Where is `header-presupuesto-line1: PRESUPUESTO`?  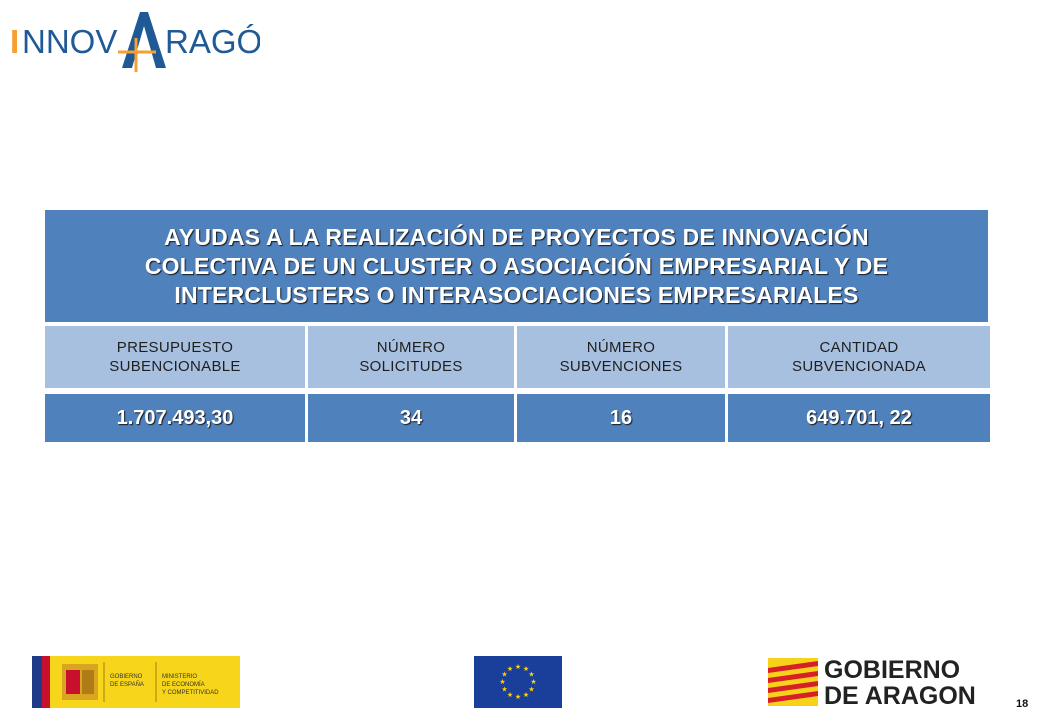
header-presupuesto-line1: PRESUPUESTO is located at coordinates (175, 347).